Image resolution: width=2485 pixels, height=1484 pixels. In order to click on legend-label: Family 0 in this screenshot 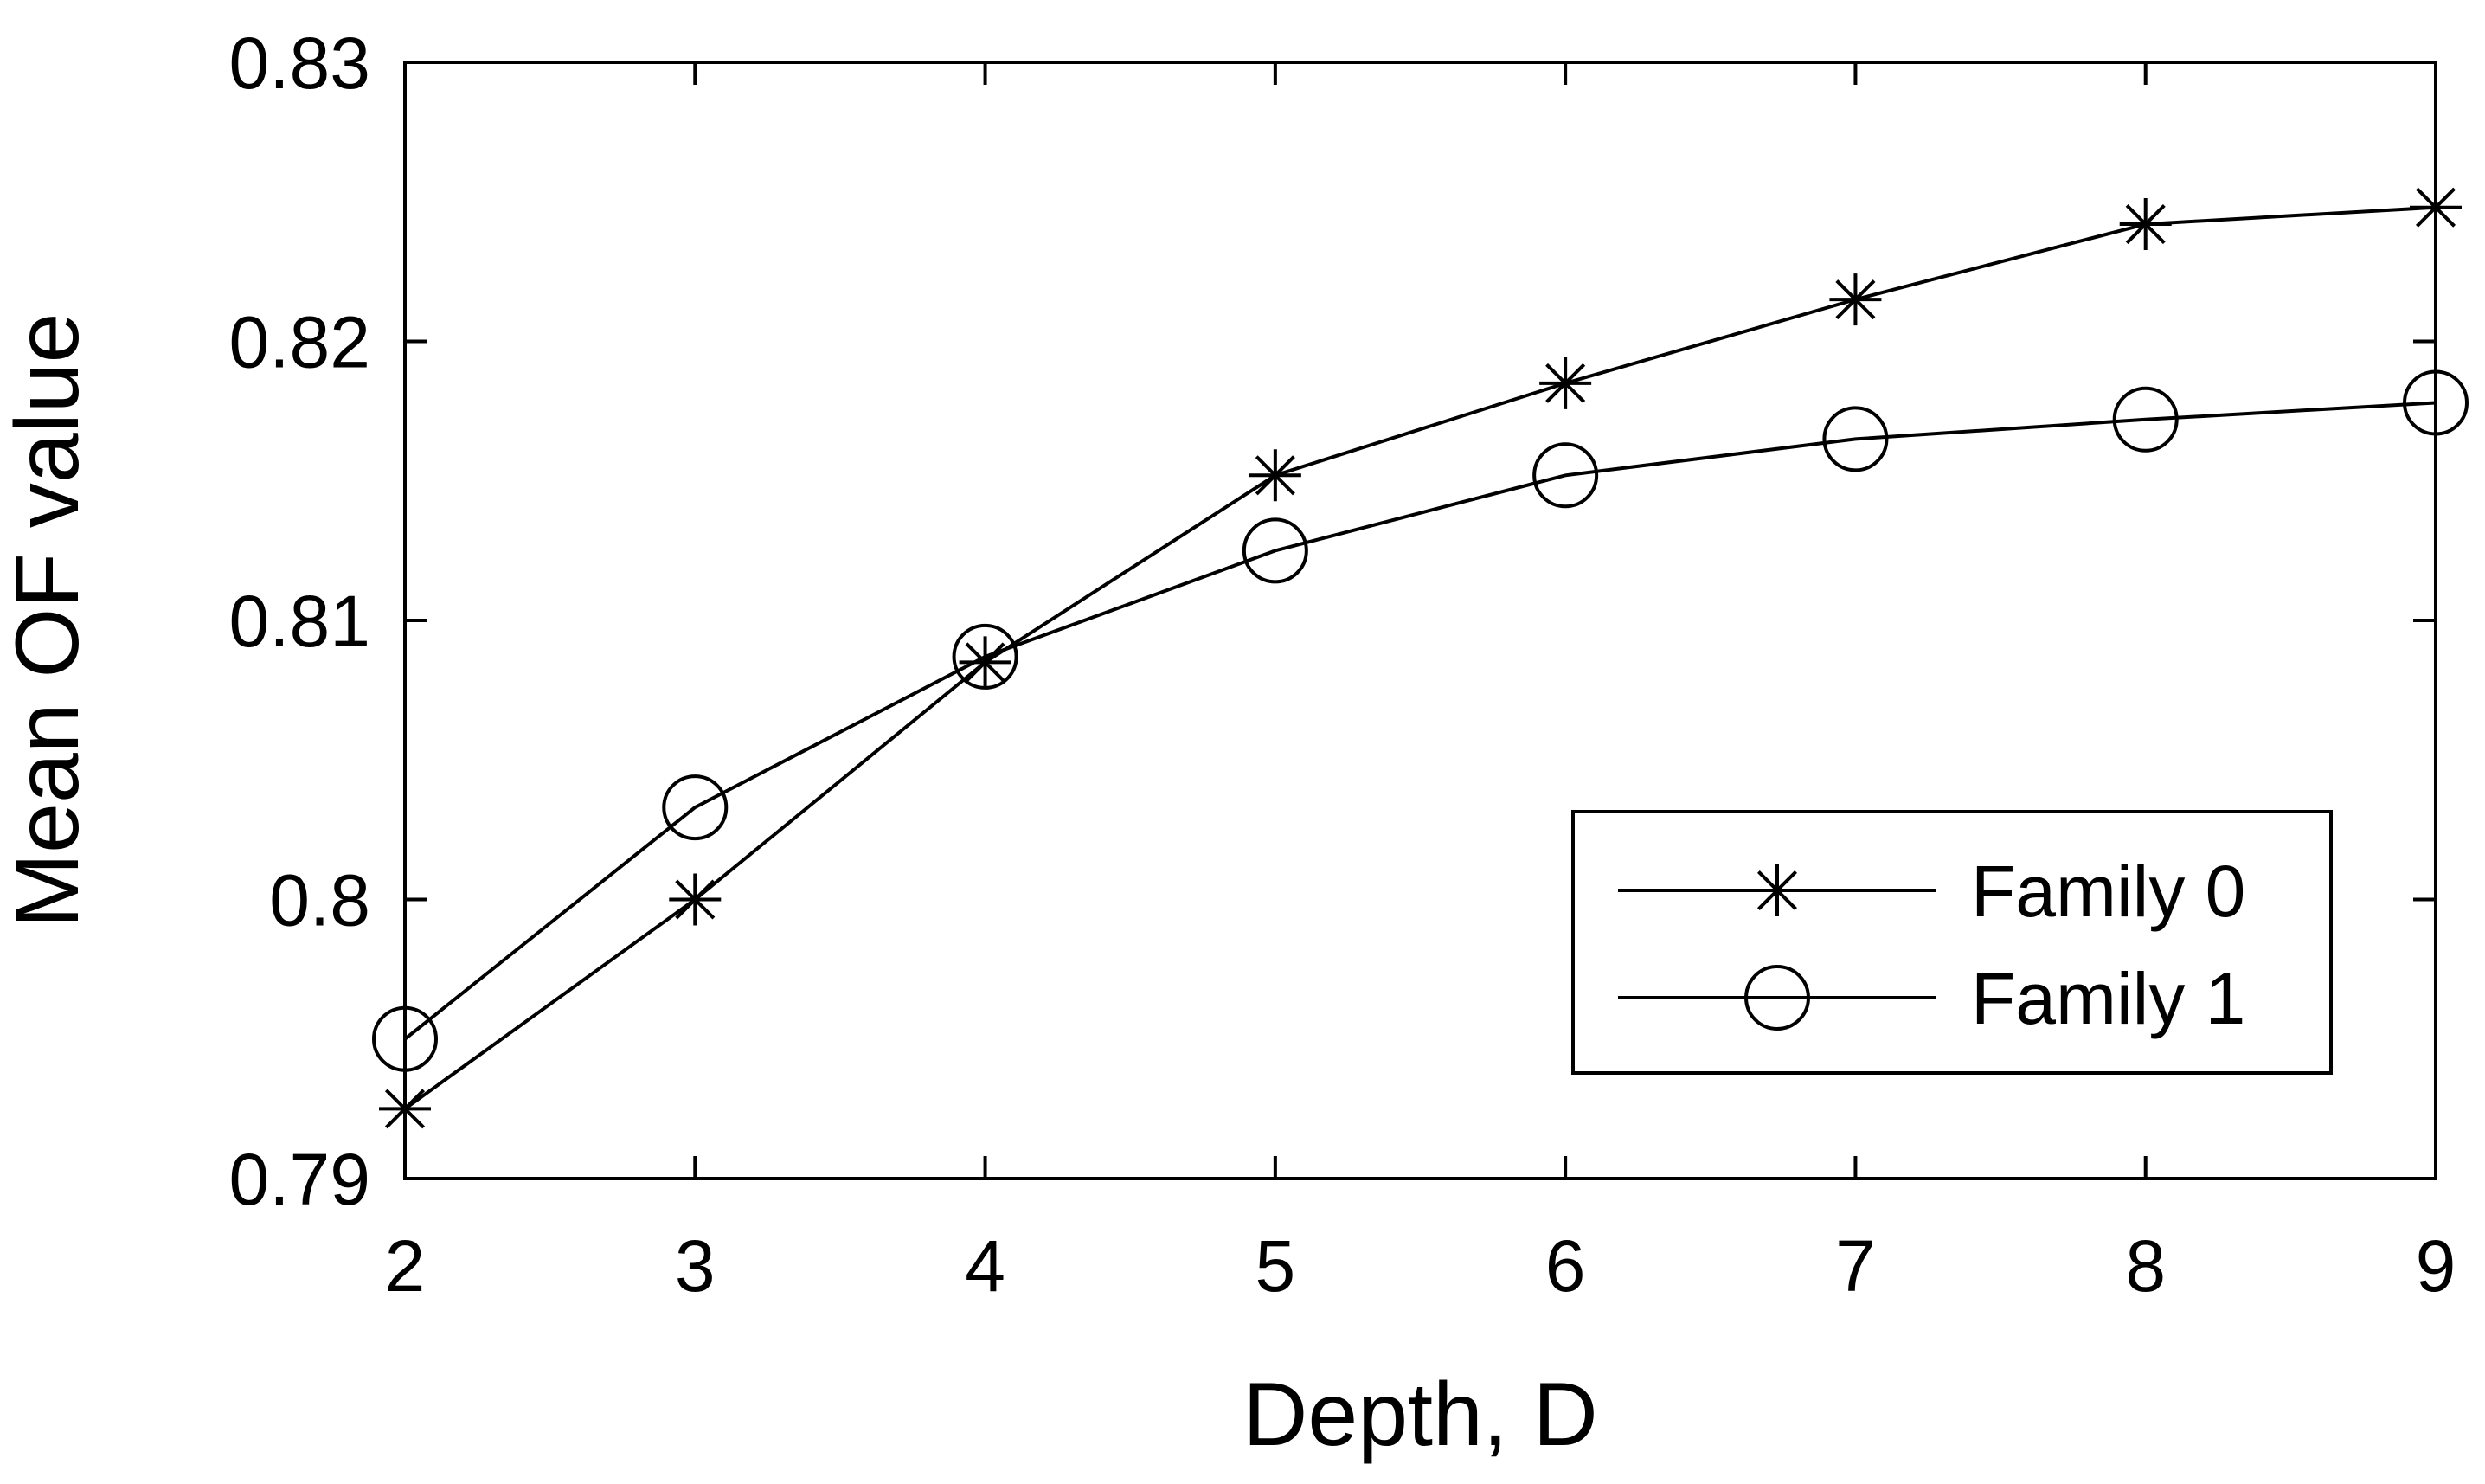, I will do `click(2108, 892)`.